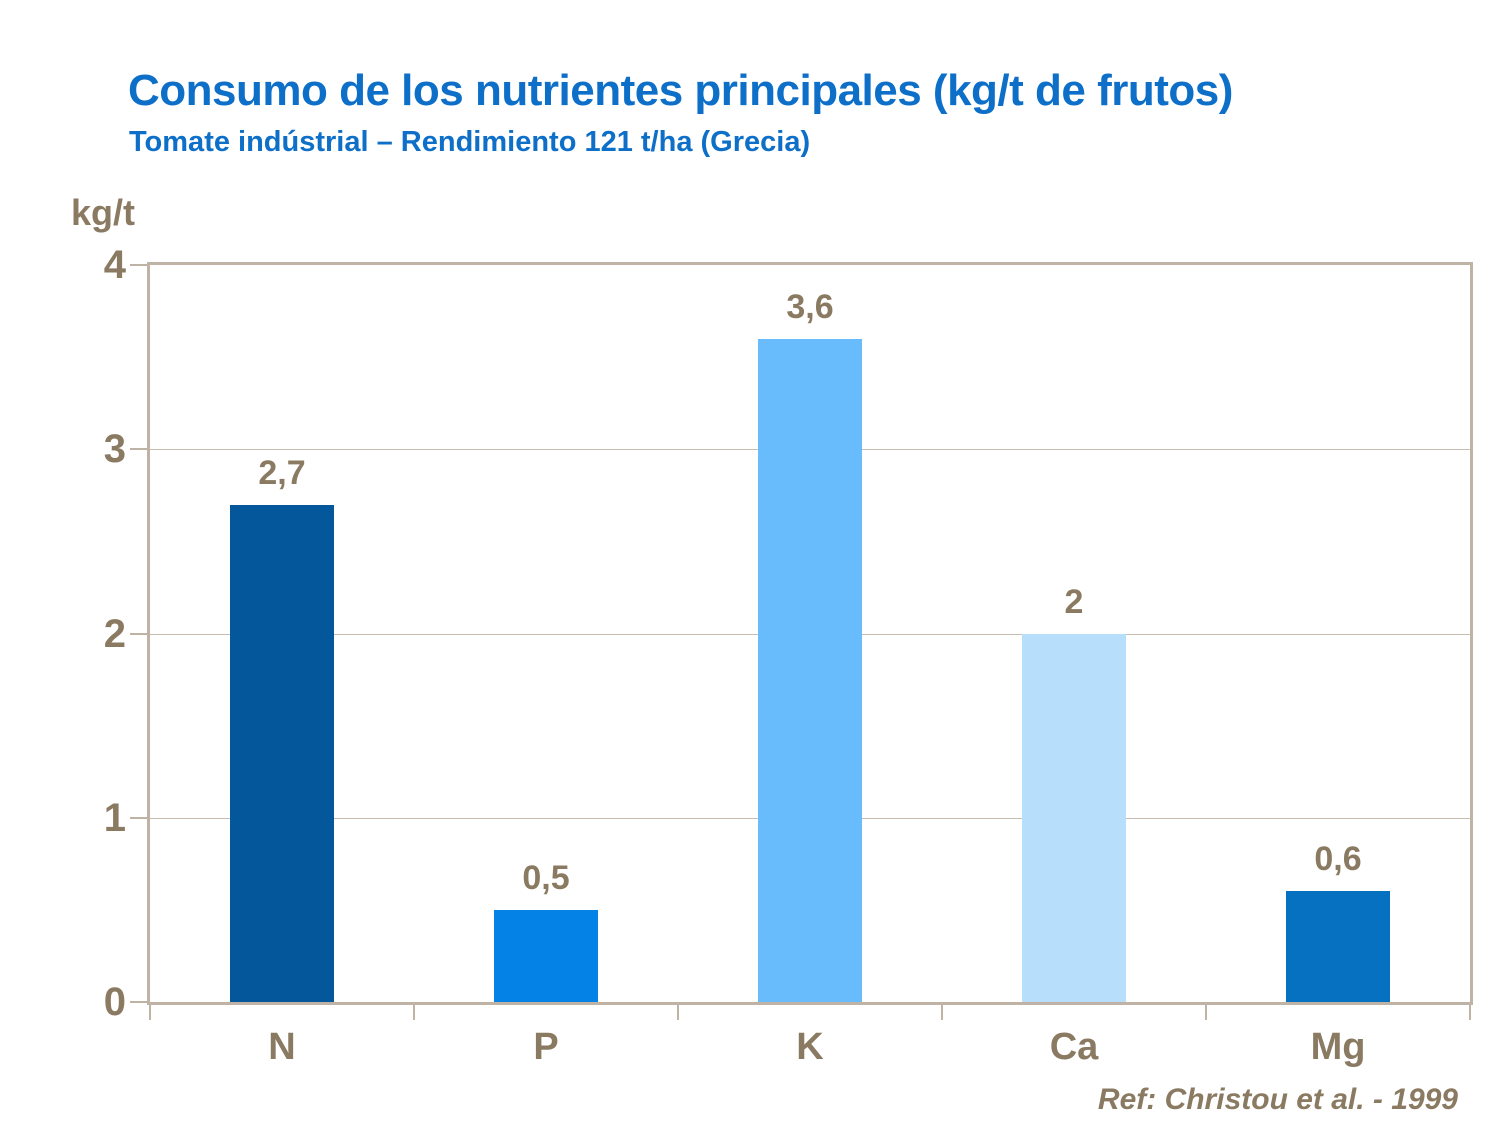  What do you see at coordinates (546, 1047) in the screenshot?
I see `x-category-label-P: P` at bounding box center [546, 1047].